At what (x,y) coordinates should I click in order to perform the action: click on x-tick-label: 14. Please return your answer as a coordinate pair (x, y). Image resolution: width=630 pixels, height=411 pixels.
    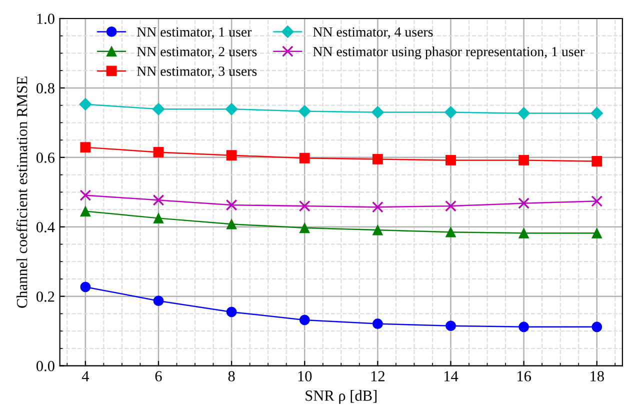
    Looking at the image, I should click on (451, 376).